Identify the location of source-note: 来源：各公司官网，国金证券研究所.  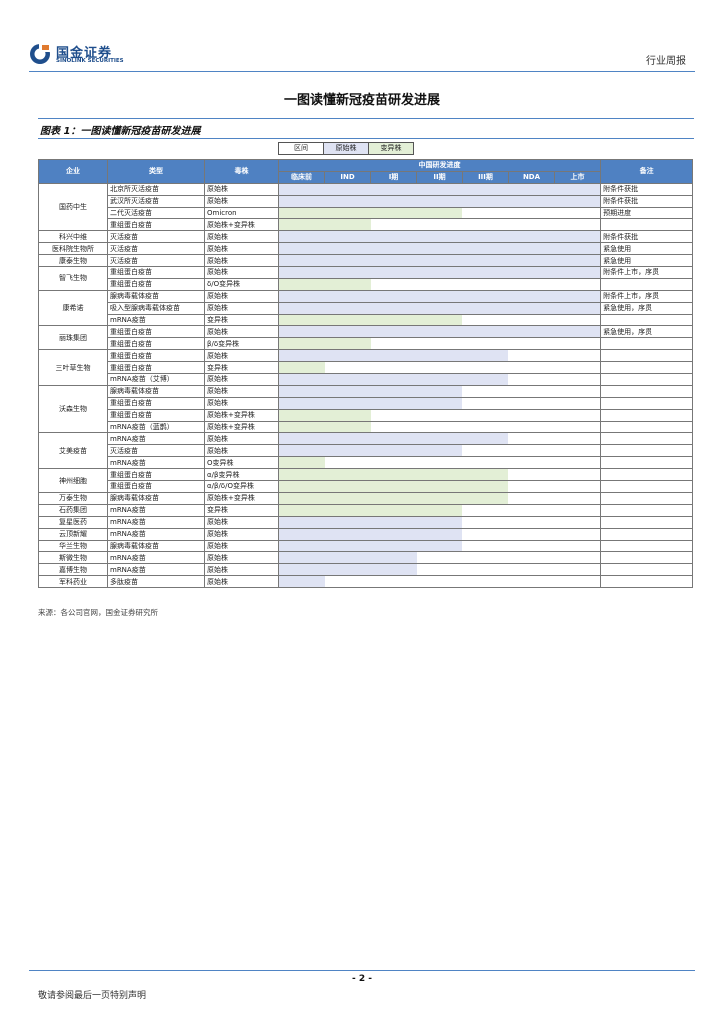
(98, 612).